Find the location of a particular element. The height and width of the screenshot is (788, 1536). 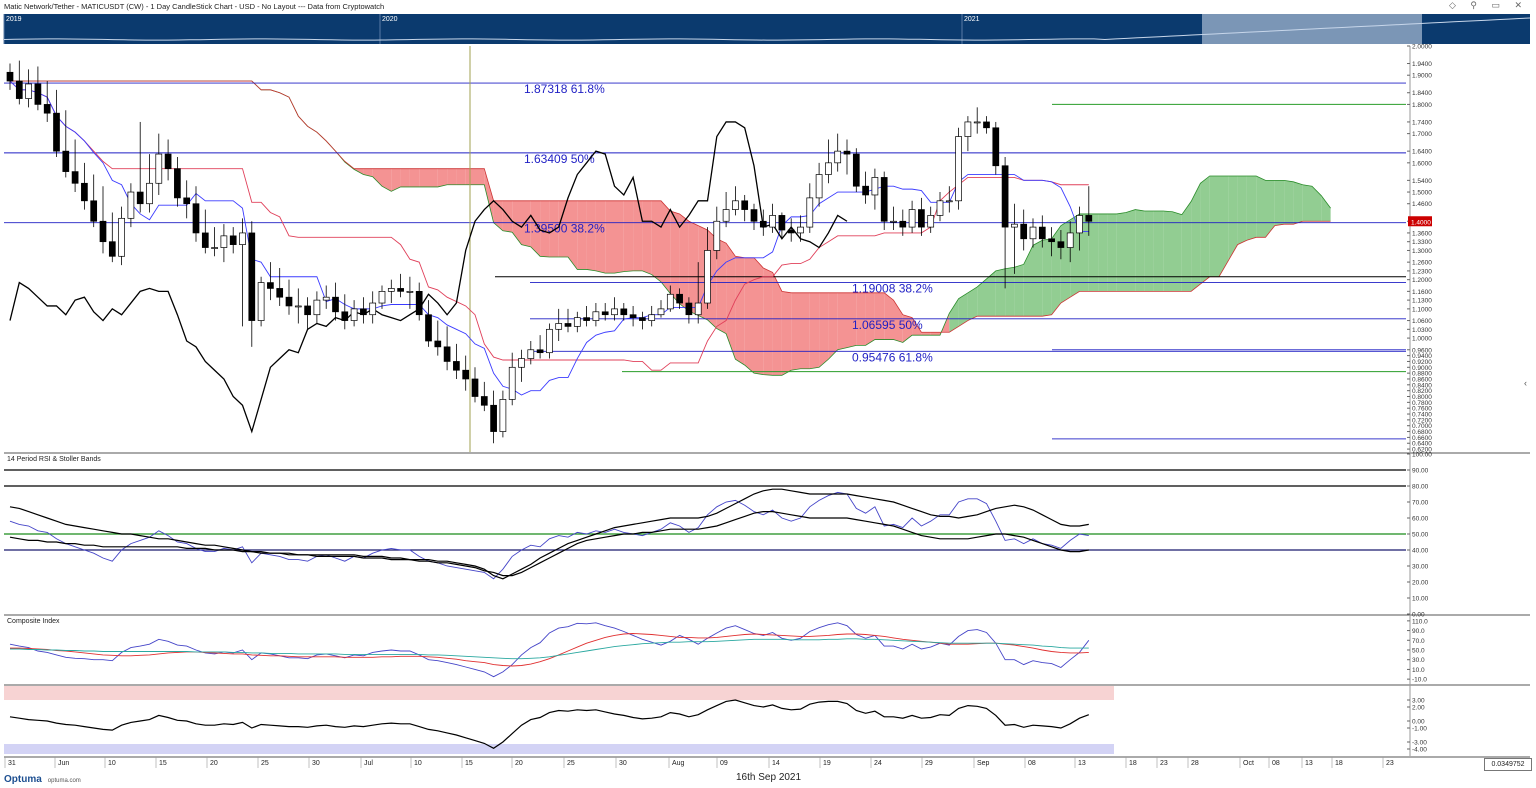

x-axis-label: 23 is located at coordinates (1390, 763).